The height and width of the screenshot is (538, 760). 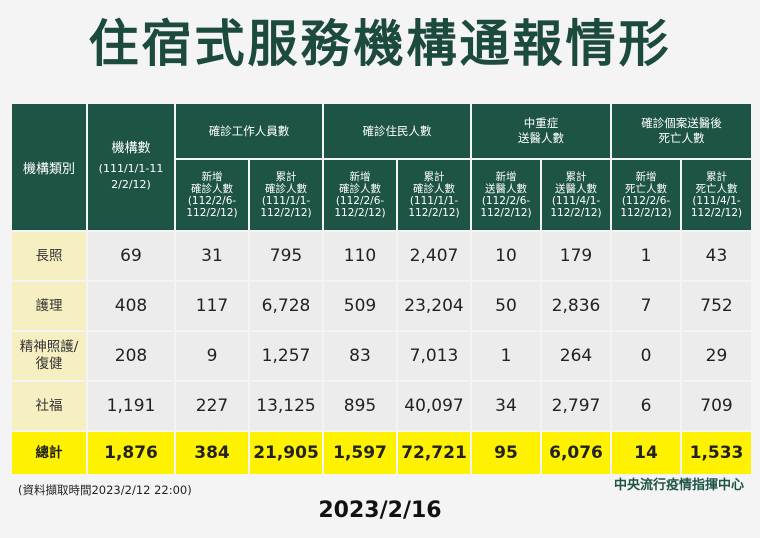 I want to click on table-cell: 6, so click(x=646, y=406).